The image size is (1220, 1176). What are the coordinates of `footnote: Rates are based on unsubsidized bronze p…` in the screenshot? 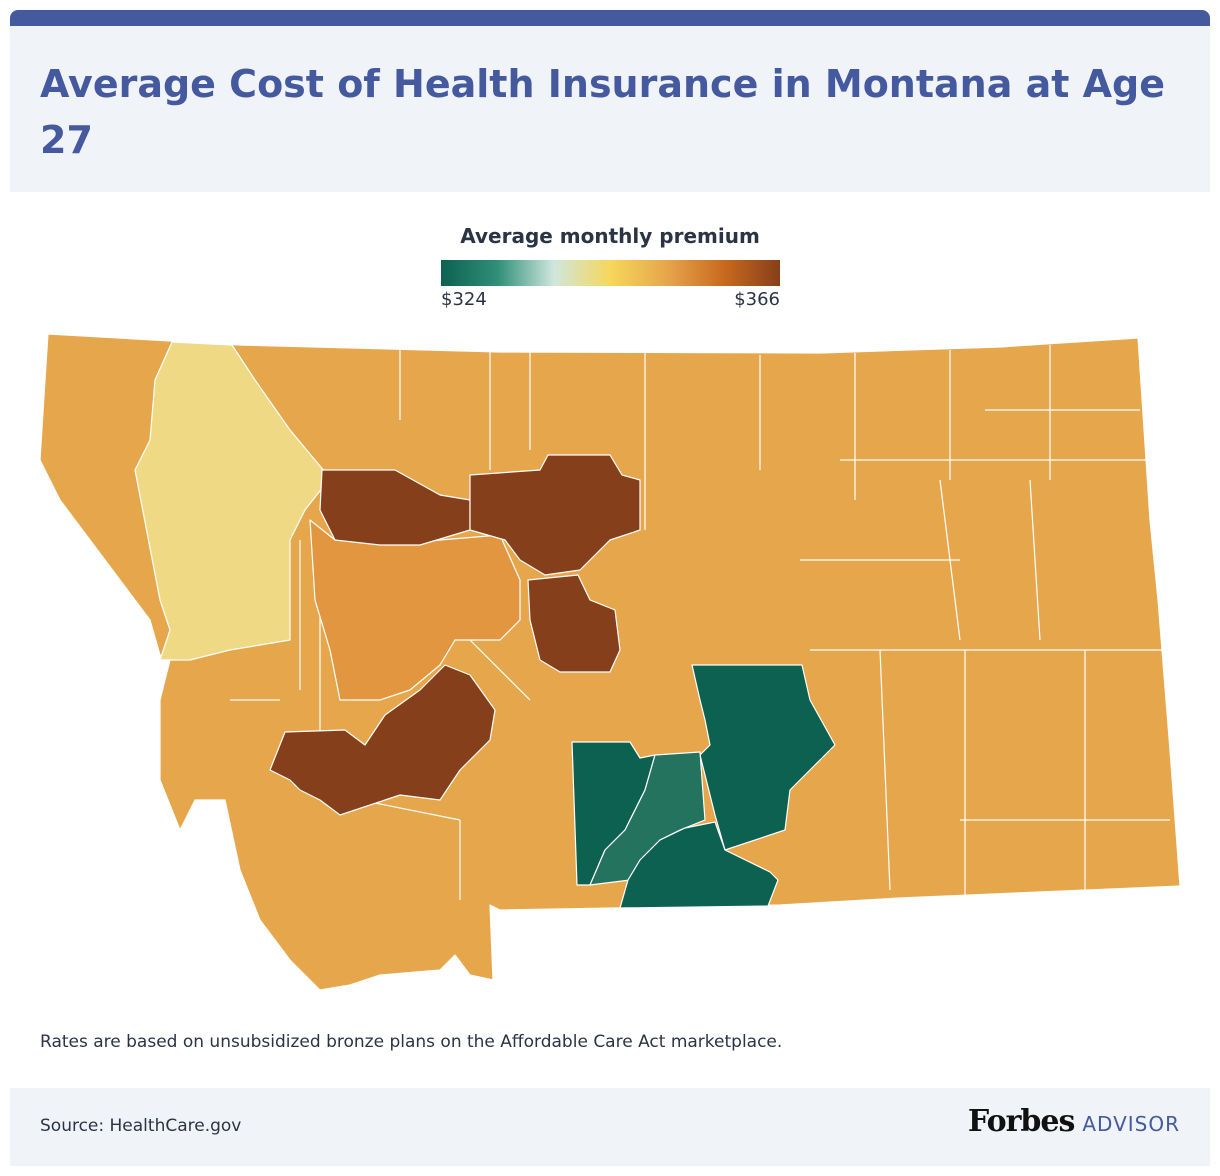 It's located at (411, 1042).